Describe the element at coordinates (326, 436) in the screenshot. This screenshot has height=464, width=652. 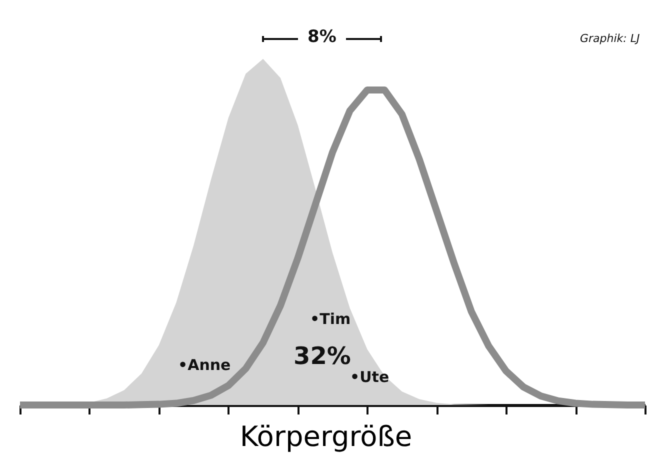
I see `x-axis-title: Körpergröße` at that location.